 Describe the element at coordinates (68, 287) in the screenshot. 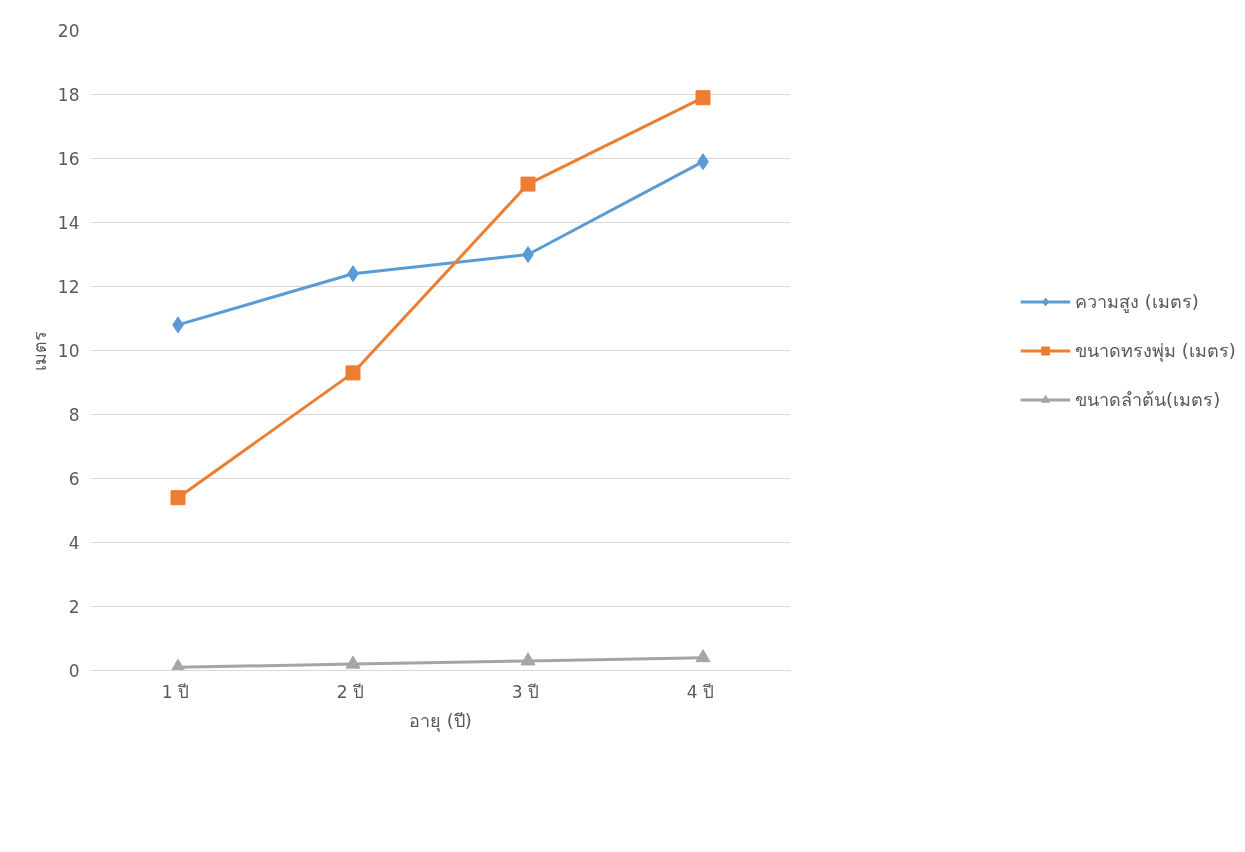

I see `y-tick-label: 12` at that location.